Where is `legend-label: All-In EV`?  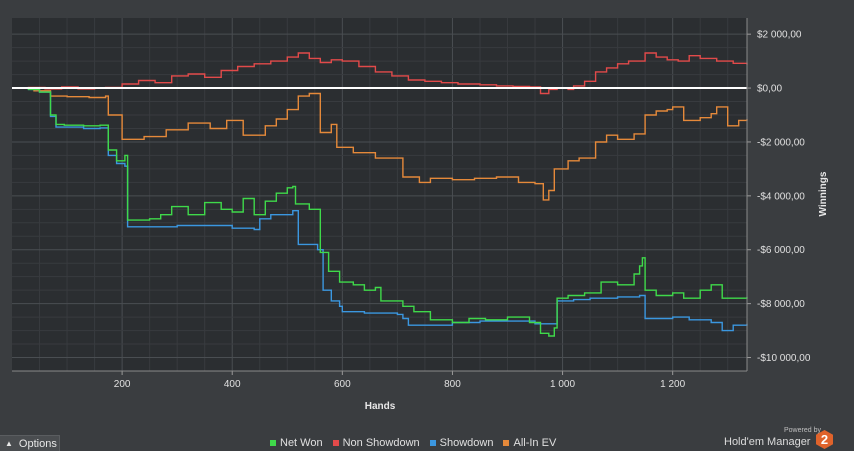 legend-label: All-In EV is located at coordinates (535, 443).